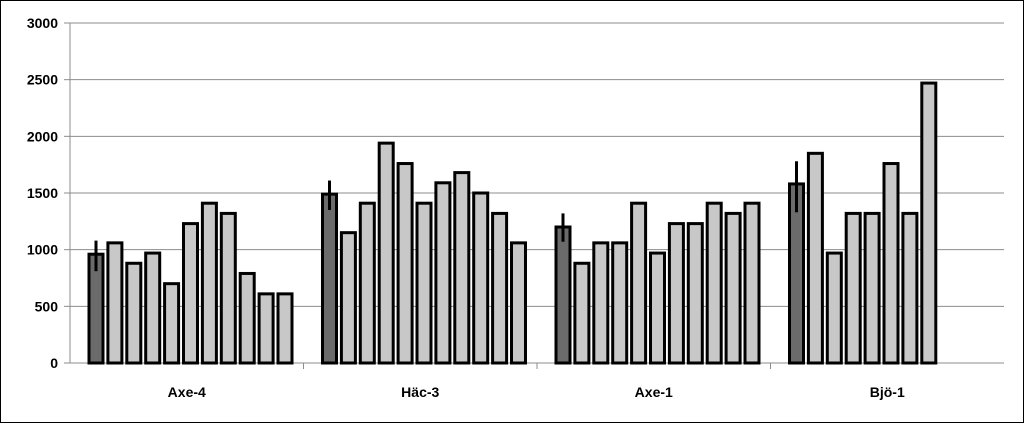 The width and height of the screenshot is (1024, 423). Describe the element at coordinates (42, 250) in the screenshot. I see `y-tick-label: 1000` at that location.